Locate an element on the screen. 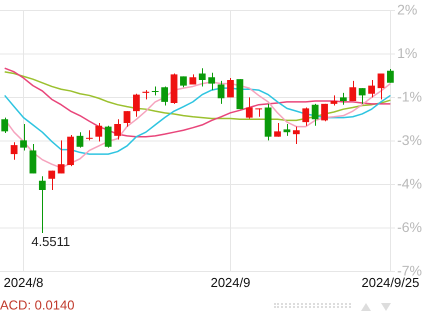  y-tick-label: 1% is located at coordinates (407, 52).